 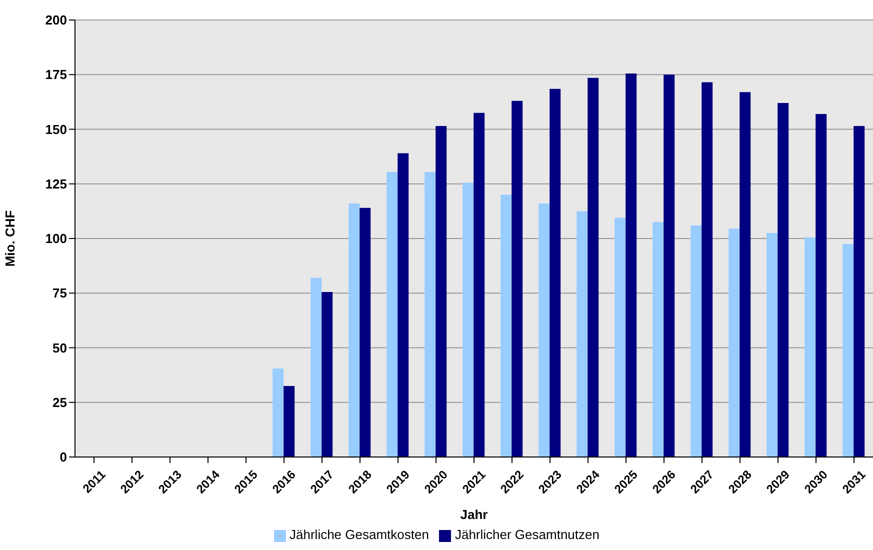 I want to click on y-tick-label: 125, so click(x=56, y=184).